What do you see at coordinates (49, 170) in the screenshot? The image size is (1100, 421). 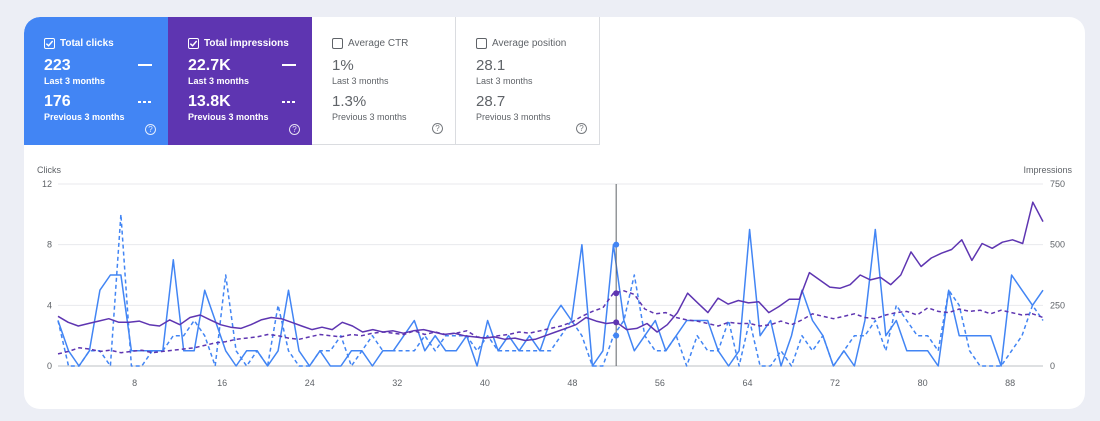 I see `left-axis-label: Clicks` at bounding box center [49, 170].